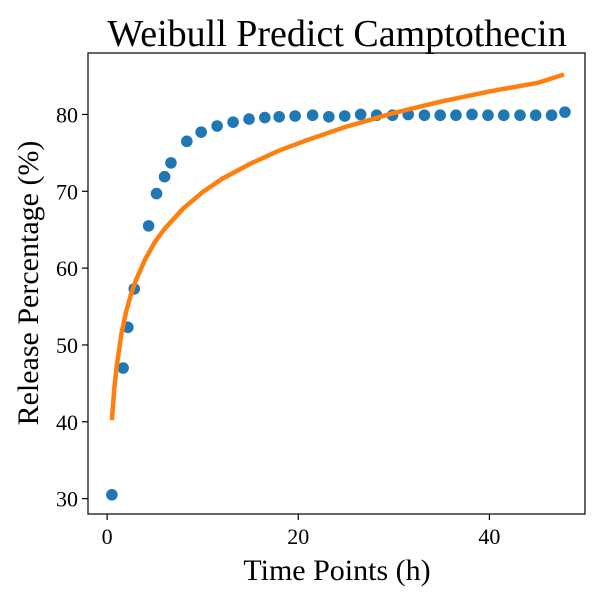  I want to click on y-axis-label: Release Percentage (%), so click(28, 283).